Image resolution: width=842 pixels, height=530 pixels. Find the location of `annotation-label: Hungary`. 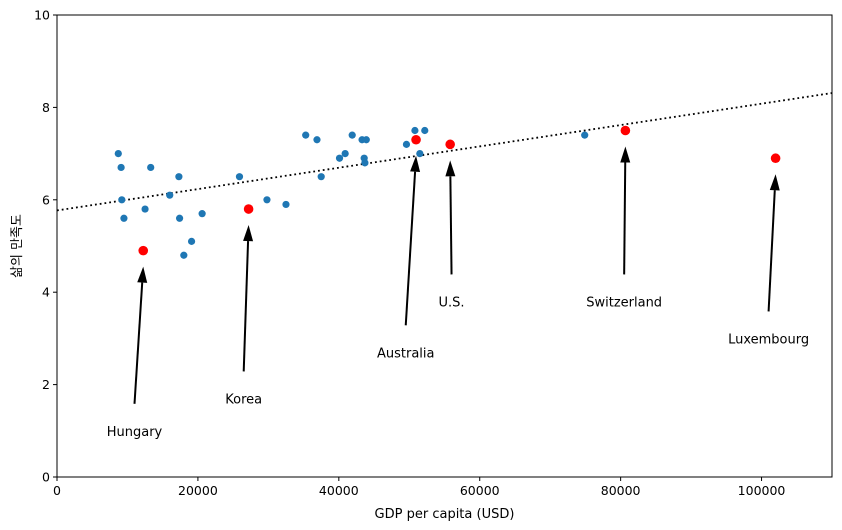

annotation-label: Hungary is located at coordinates (135, 432).